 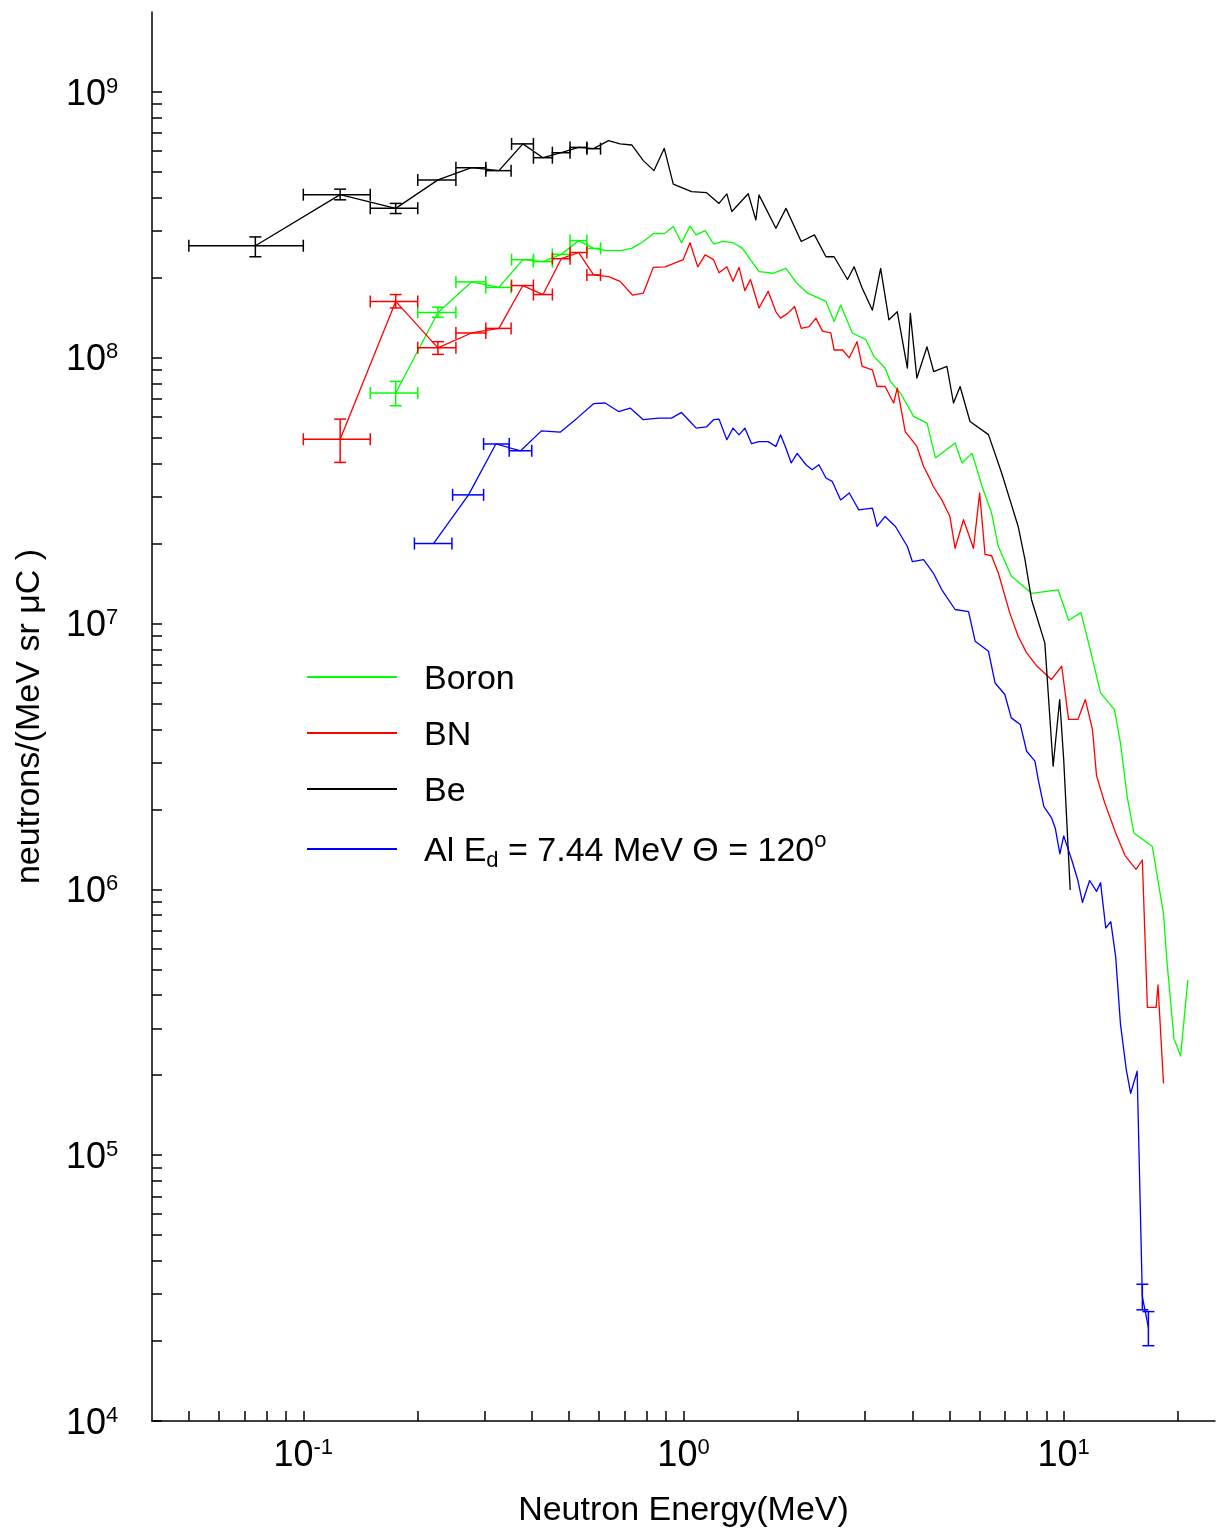 What do you see at coordinates (445, 789) in the screenshot?
I see `legend-label: Be` at bounding box center [445, 789].